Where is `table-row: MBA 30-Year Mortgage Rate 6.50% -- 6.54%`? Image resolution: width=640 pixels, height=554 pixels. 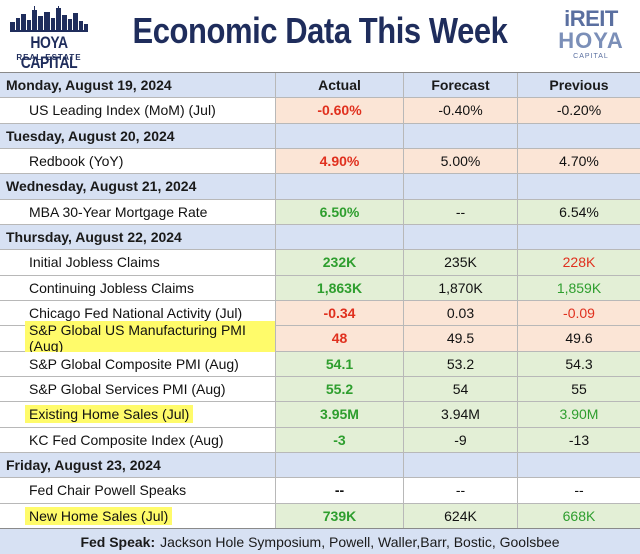 table-row: MBA 30-Year Mortgage Rate 6.50% -- 6.54% is located at coordinates (320, 212).